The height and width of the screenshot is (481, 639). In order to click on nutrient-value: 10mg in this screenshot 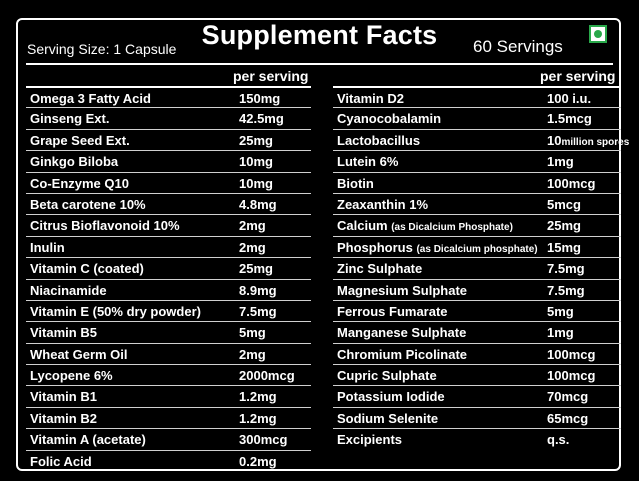, I will do `click(256, 183)`.